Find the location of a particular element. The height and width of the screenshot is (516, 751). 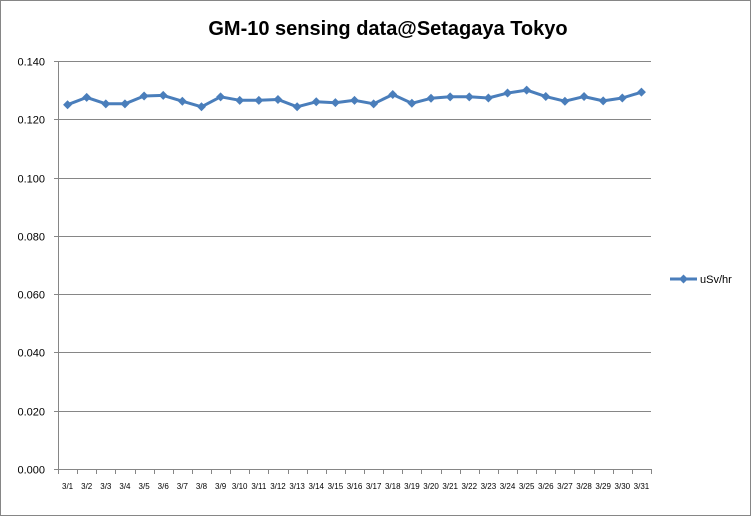

y-tick-label: 0.060 is located at coordinates (31, 296).